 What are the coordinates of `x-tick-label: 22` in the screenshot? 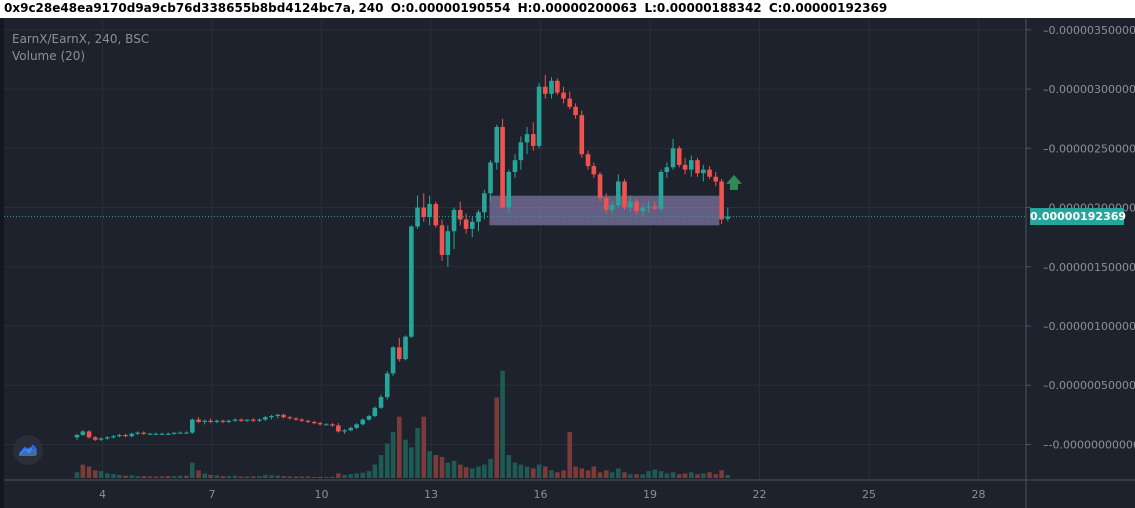 It's located at (760, 494).